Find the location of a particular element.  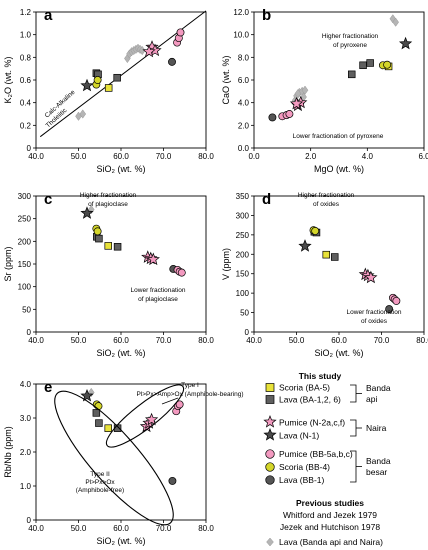

legend-scoria-bb: Scoria (BB-4) is located at coordinates (304, 467).